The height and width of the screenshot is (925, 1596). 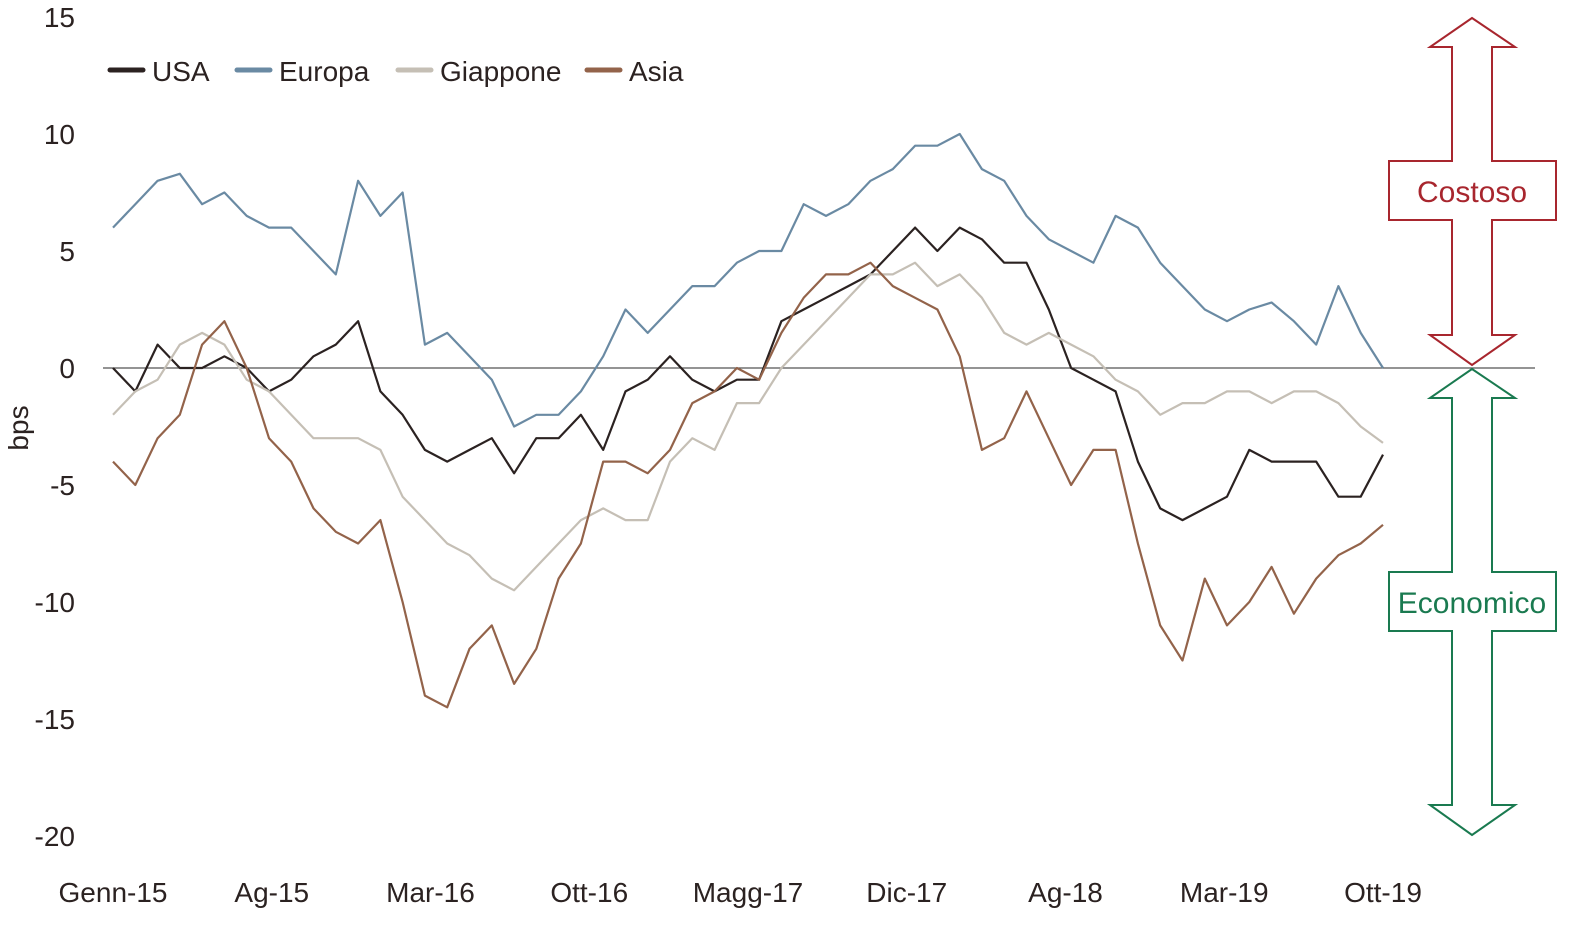 I want to click on legend-label: Asia, so click(x=656, y=71).